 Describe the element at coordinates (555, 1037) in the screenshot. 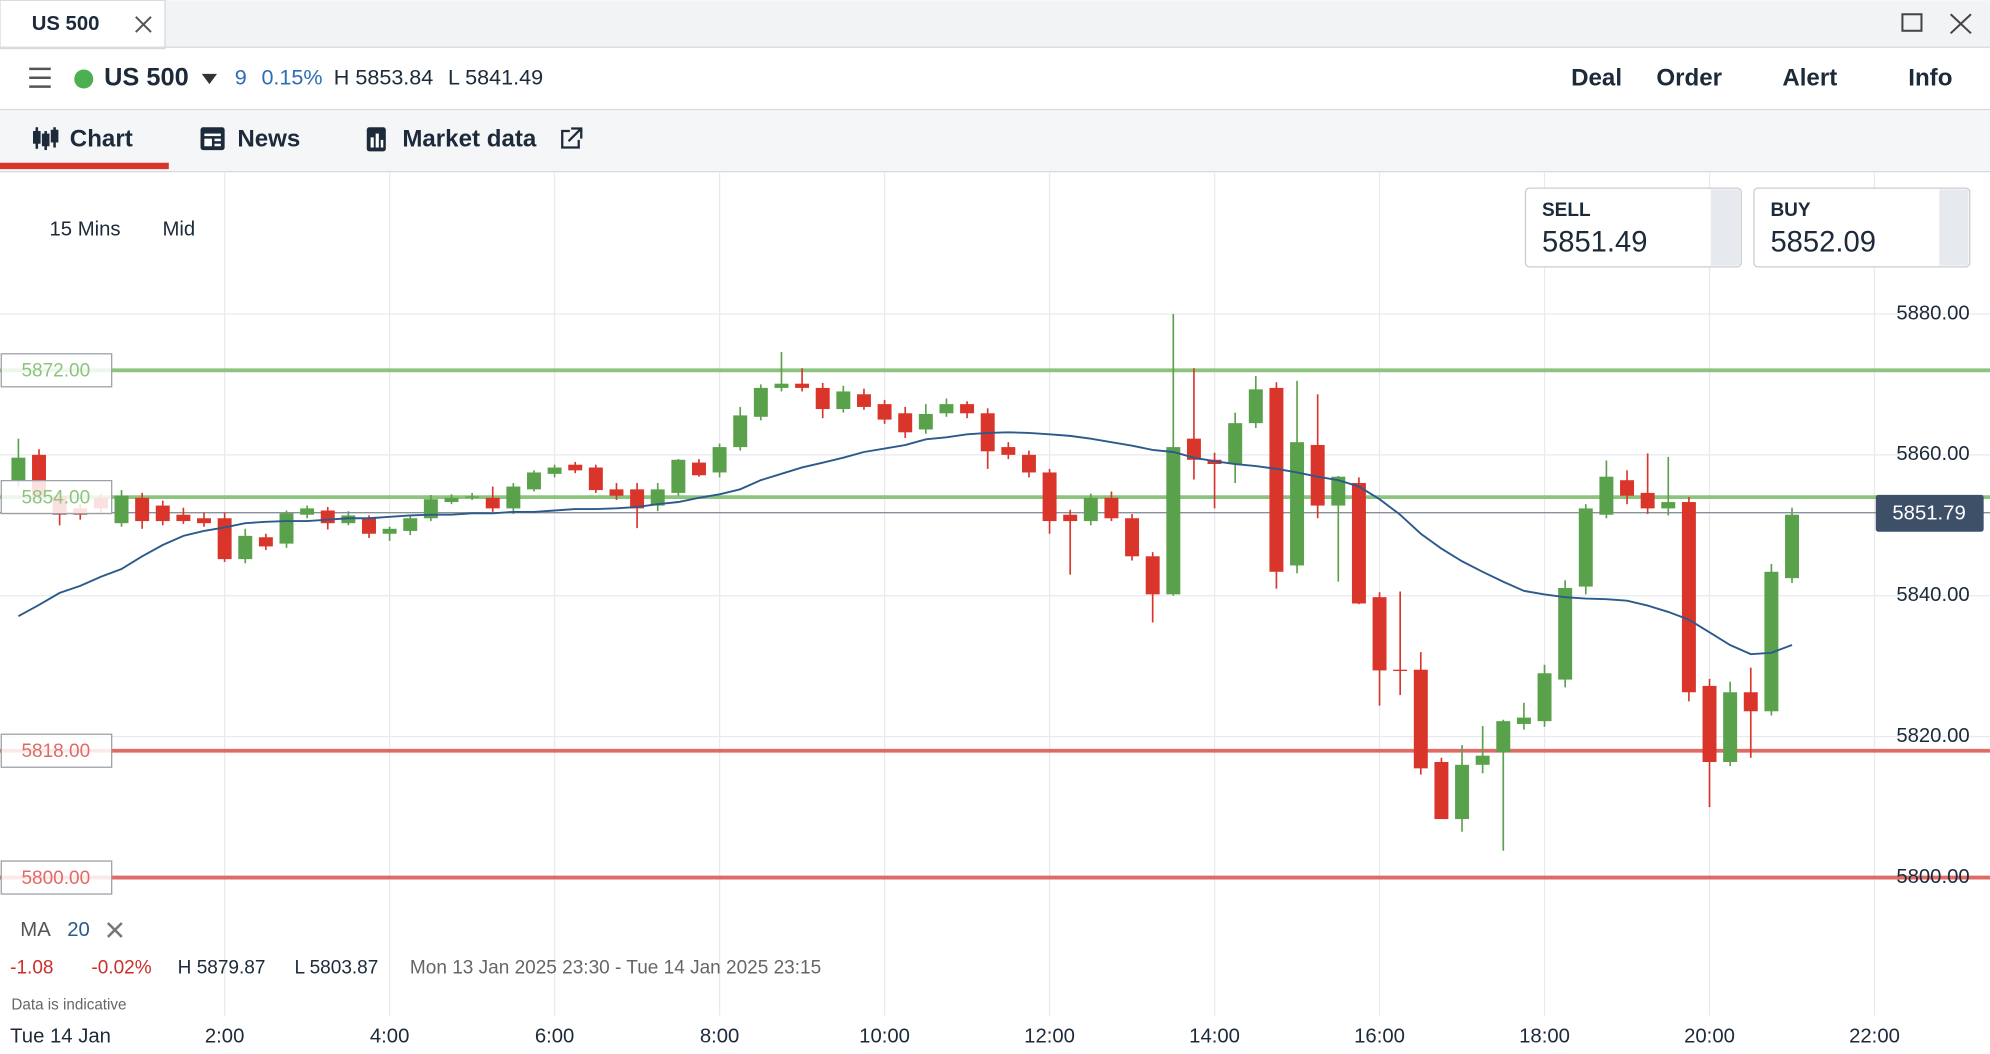

I see `x-tick-label: 6:00` at that location.